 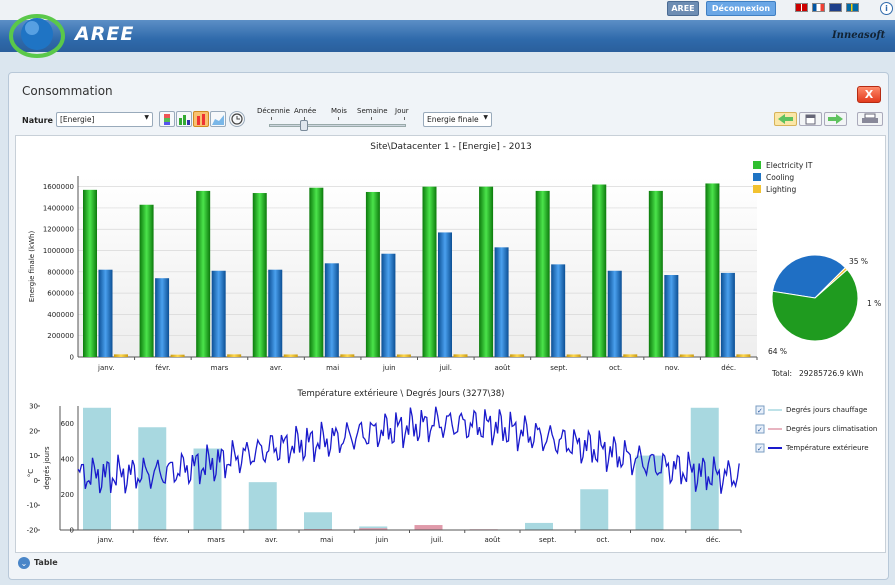 I want to click on nature-value: [Energie], so click(x=77, y=119).